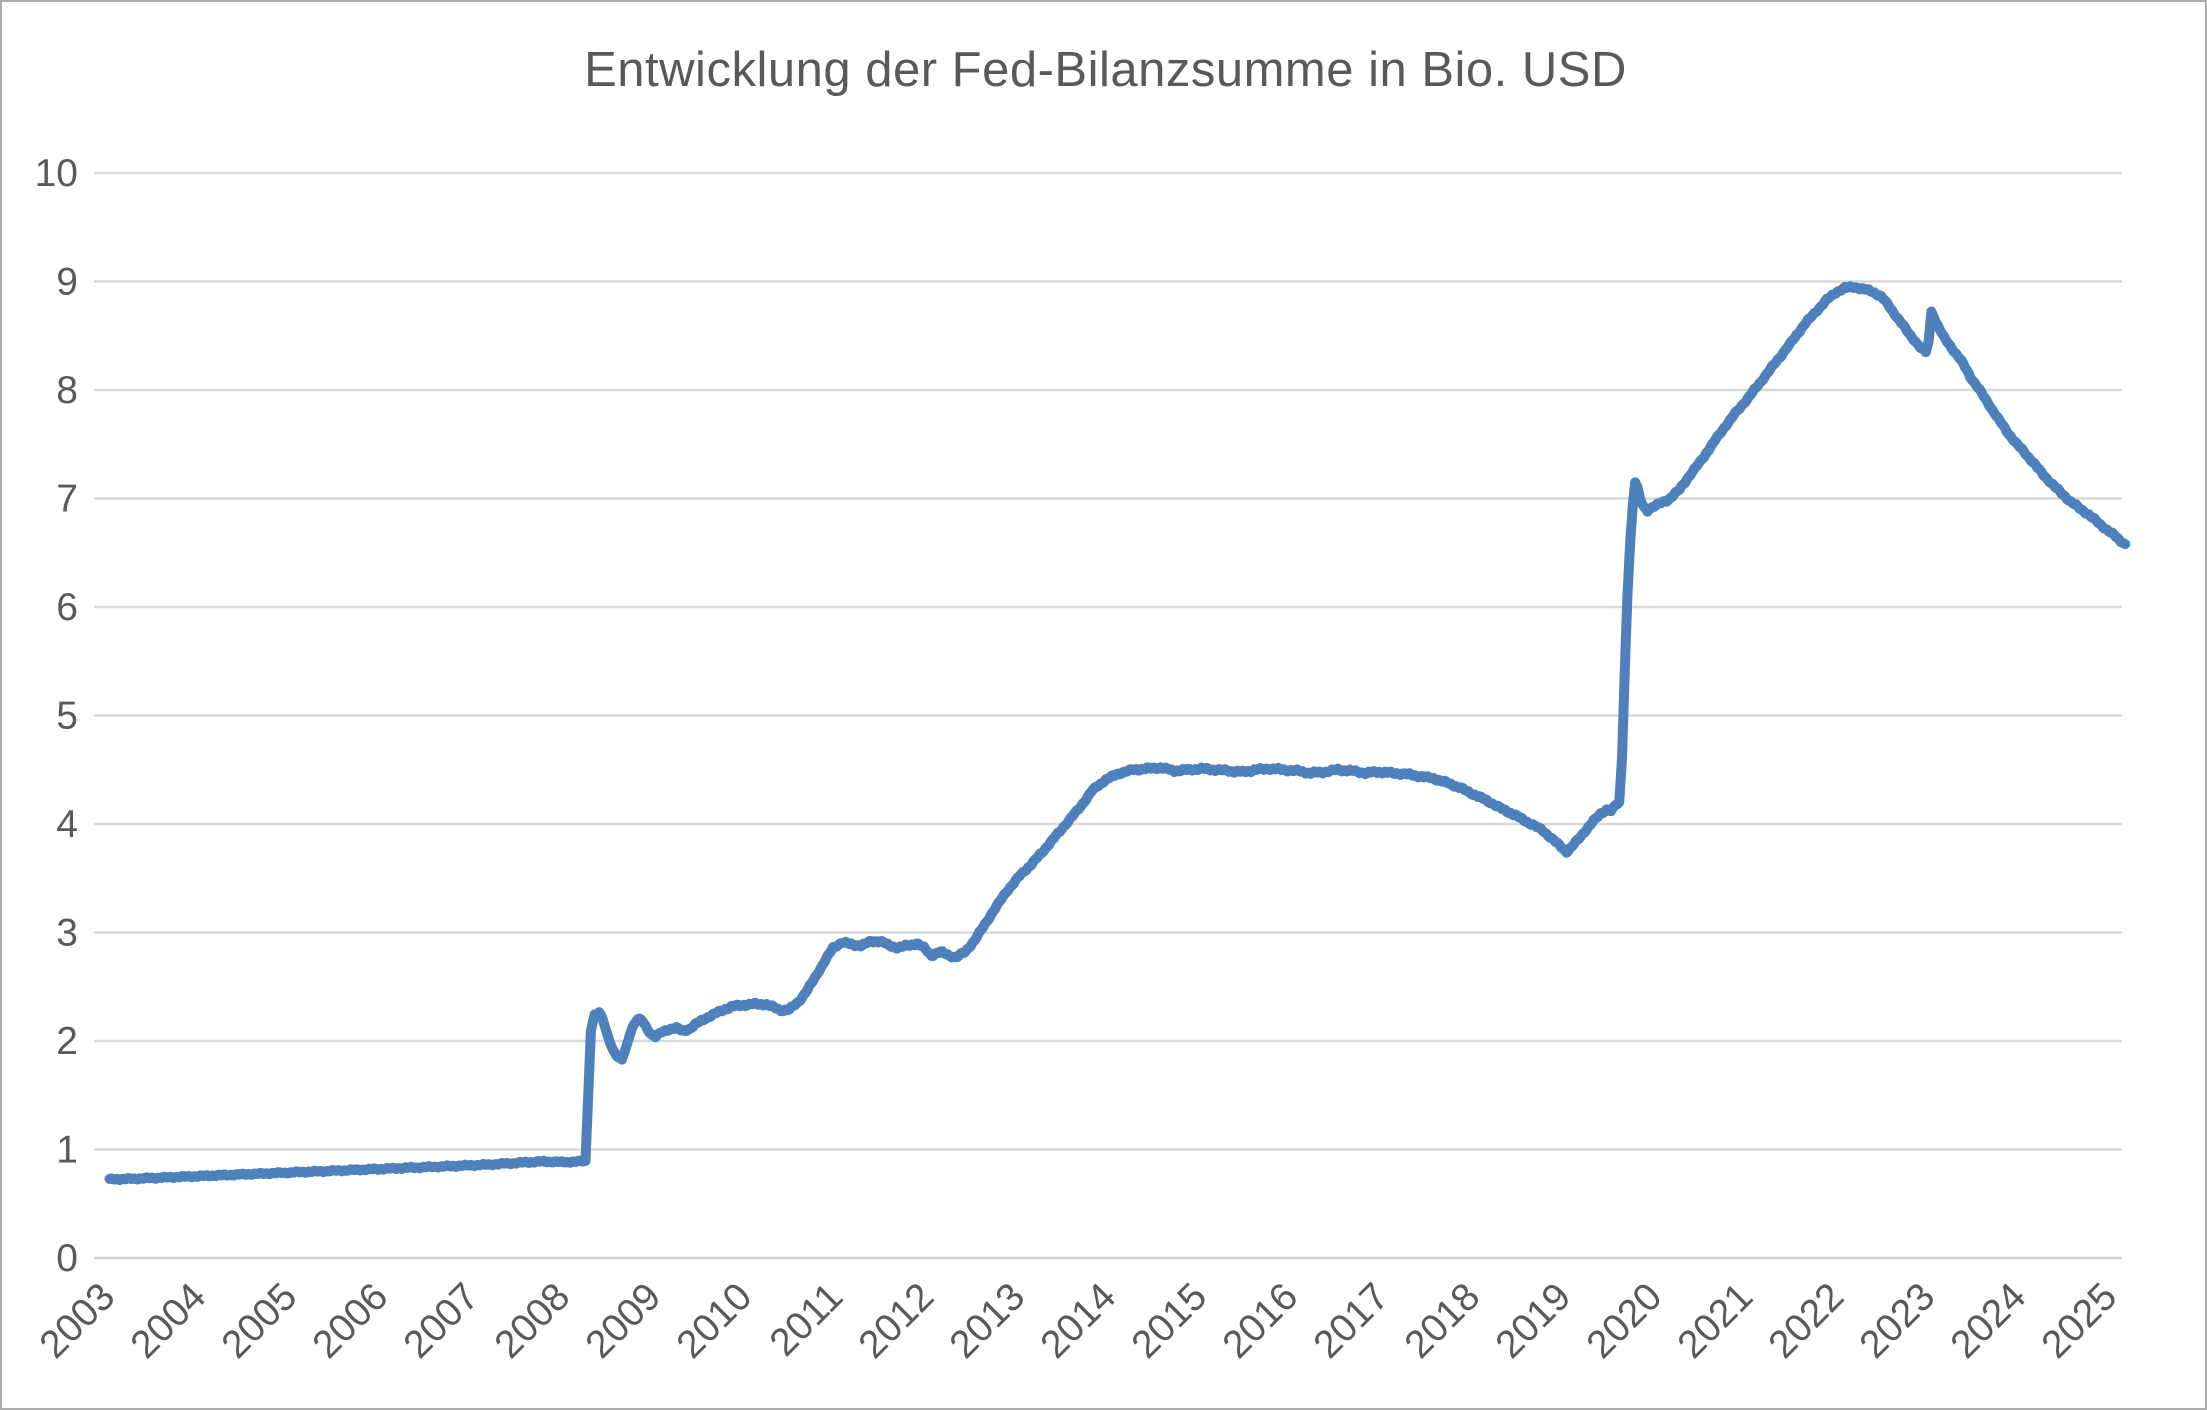 The width and height of the screenshot is (2207, 1410). What do you see at coordinates (67, 499) in the screenshot?
I see `y-tick-label: 7` at bounding box center [67, 499].